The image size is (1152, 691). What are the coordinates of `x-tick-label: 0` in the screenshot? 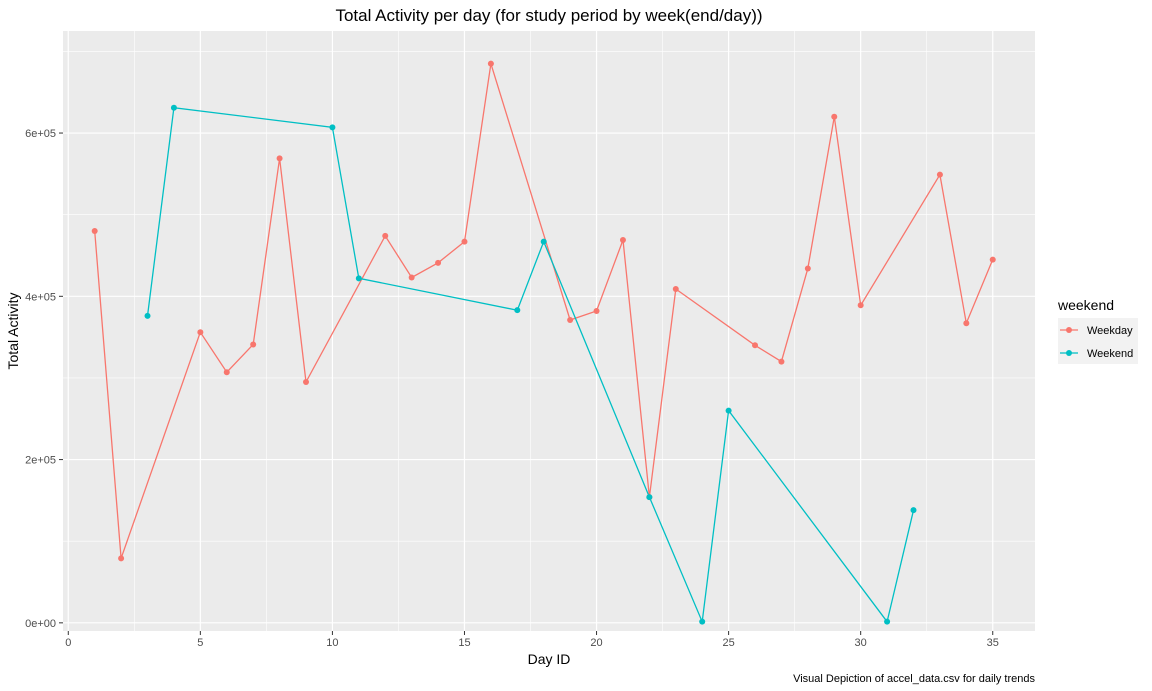 It's located at (68, 643).